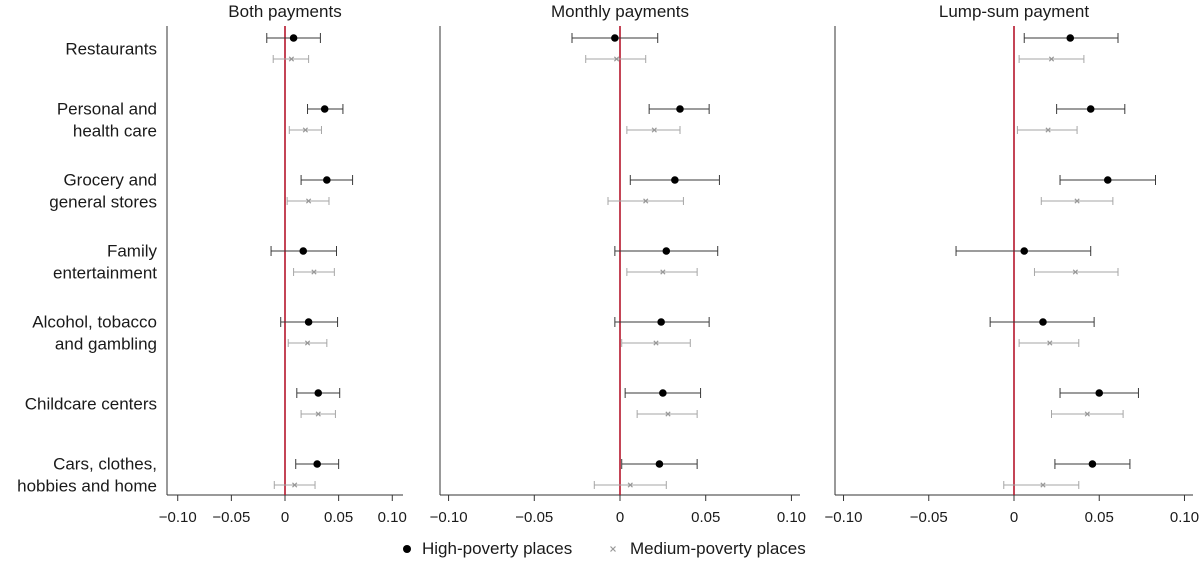 This screenshot has width=1200, height=566. Describe the element at coordinates (604, 548) in the screenshot. I see `legend: High-poverty places Medium-poverty places` at that location.